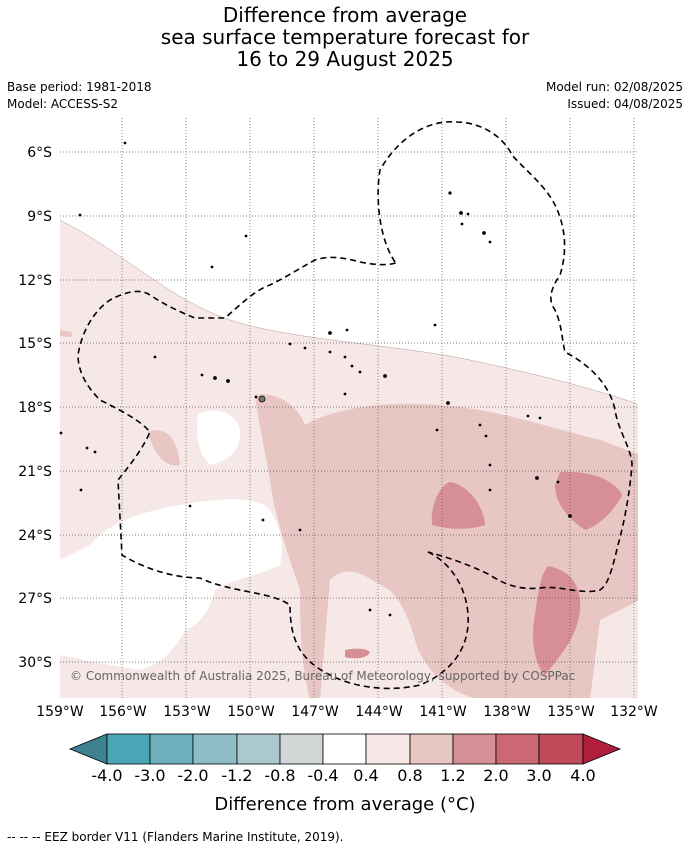  Describe the element at coordinates (35, 599) in the screenshot. I see `lat-label: 27°S` at that location.